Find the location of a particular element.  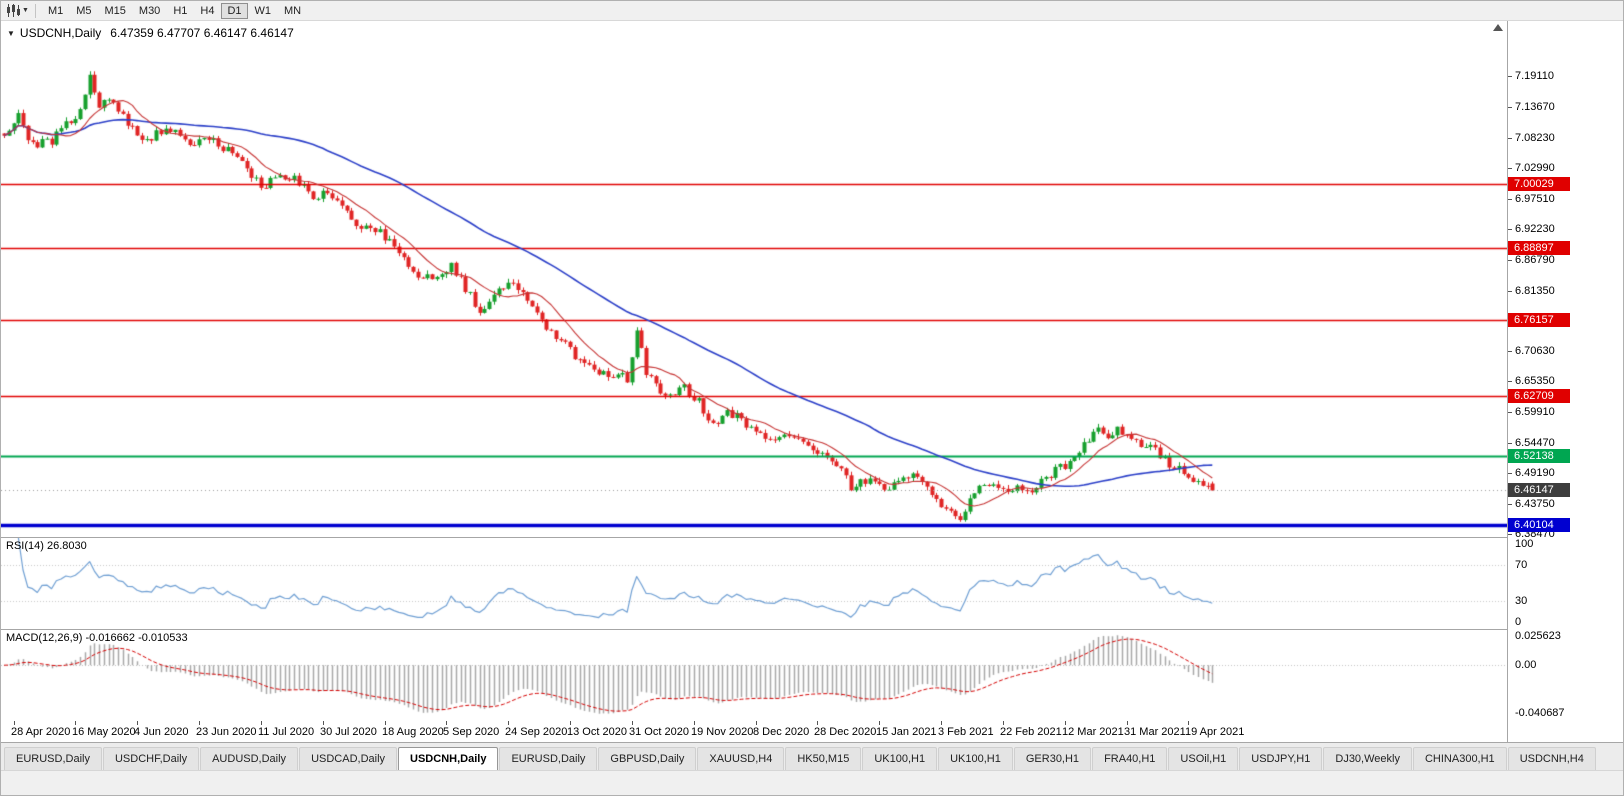

timeframe-button-h4: H4 is located at coordinates (207, 10).